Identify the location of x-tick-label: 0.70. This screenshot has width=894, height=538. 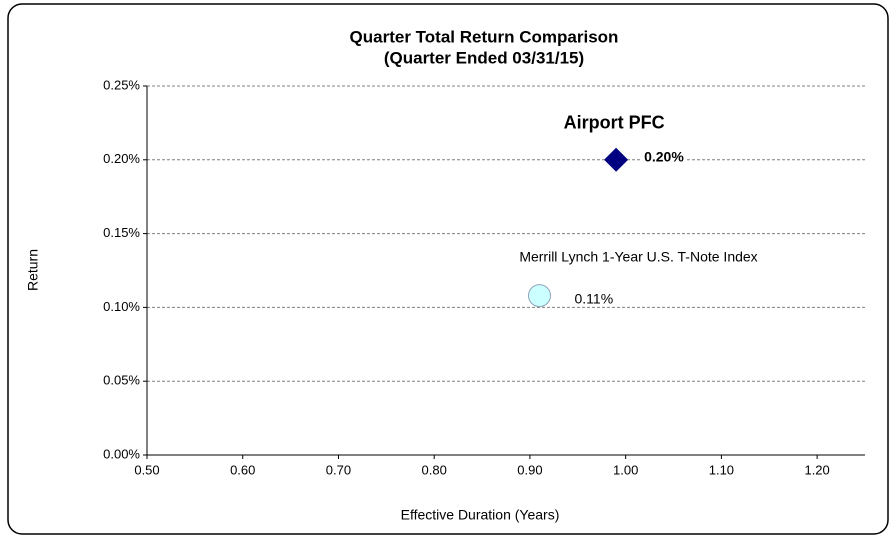
(338, 469).